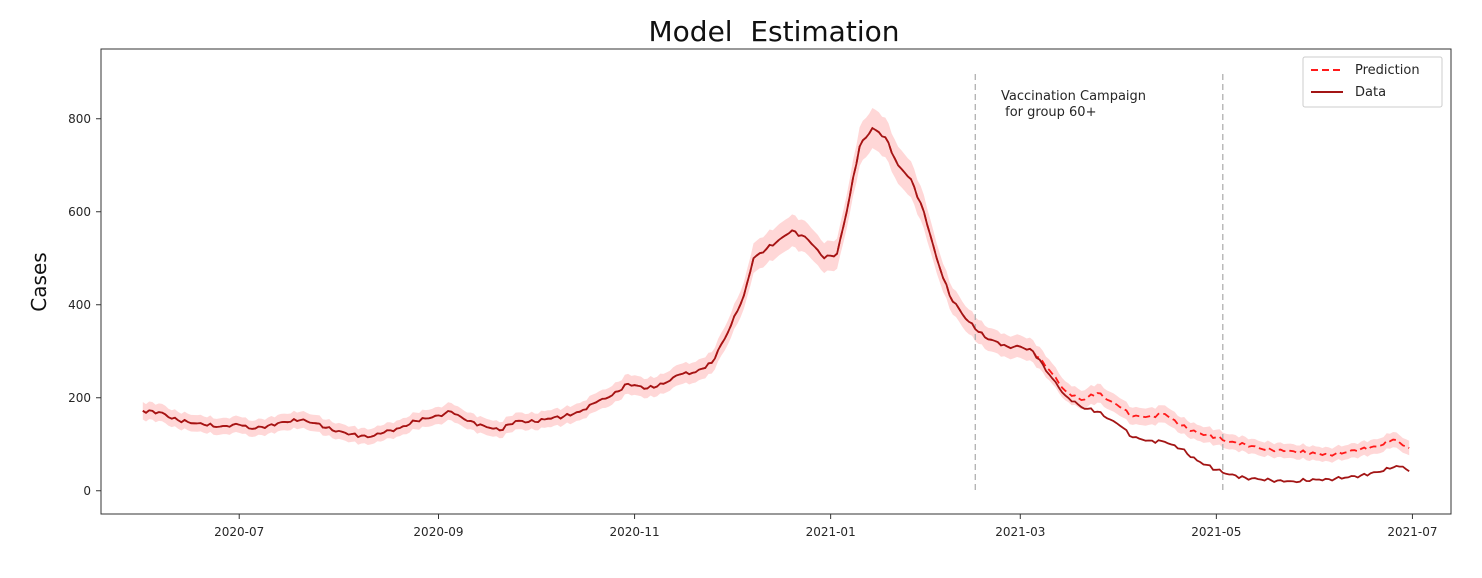  Describe the element at coordinates (1073, 96) in the screenshot. I see `annotation-line-1: Vaccination Campaign` at that location.